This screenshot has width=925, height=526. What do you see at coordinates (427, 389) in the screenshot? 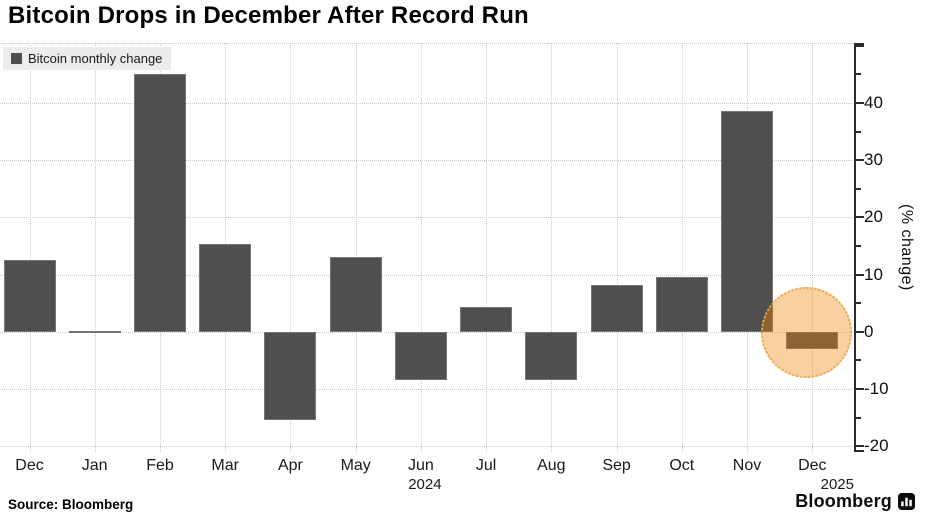
I see `gridline-h--10` at bounding box center [427, 389].